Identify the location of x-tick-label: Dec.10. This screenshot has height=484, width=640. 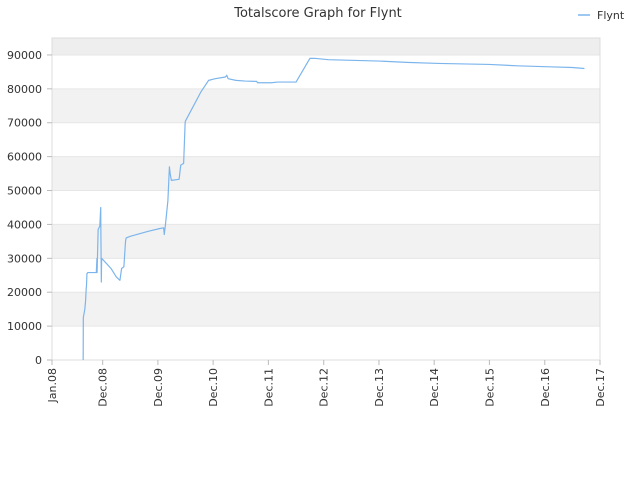
(213, 387).